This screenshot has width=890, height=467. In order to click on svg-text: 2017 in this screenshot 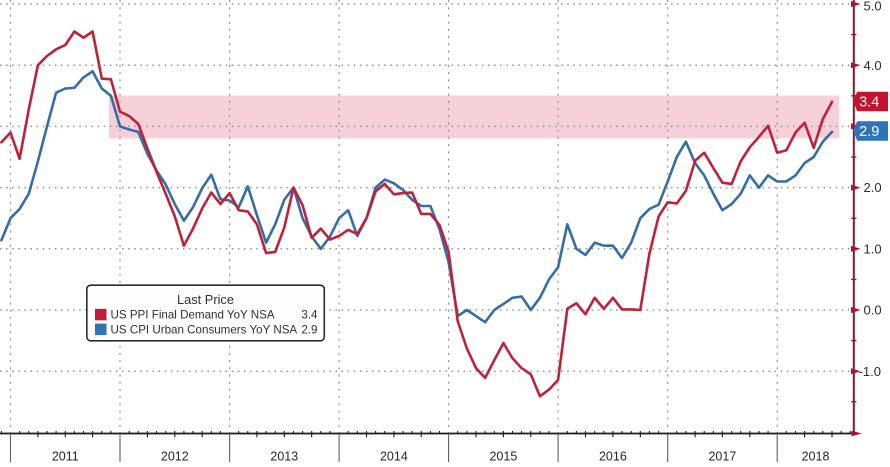, I will do `click(722, 455)`.